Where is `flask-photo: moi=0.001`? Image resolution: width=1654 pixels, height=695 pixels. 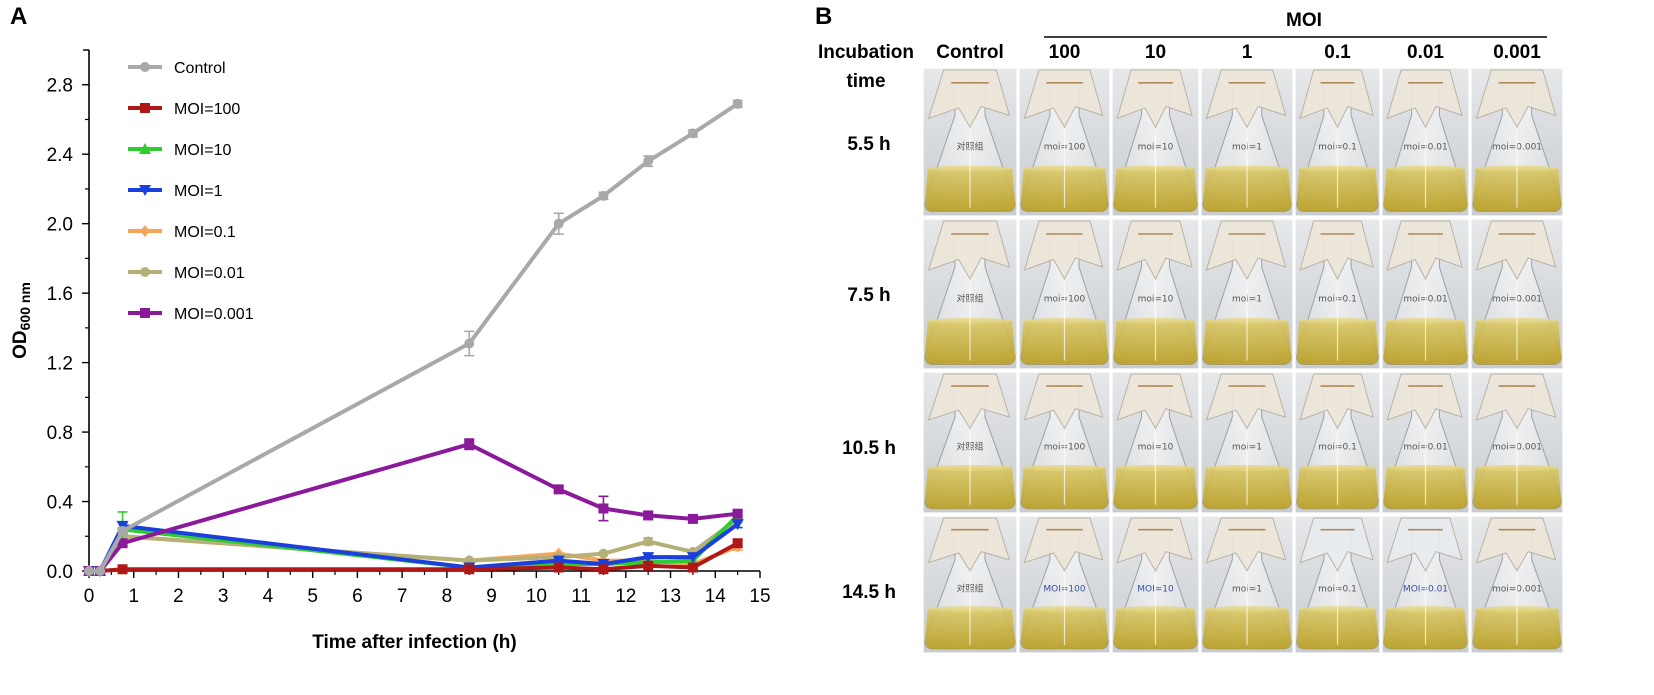 flask-photo: moi=0.001 is located at coordinates (1517, 294).